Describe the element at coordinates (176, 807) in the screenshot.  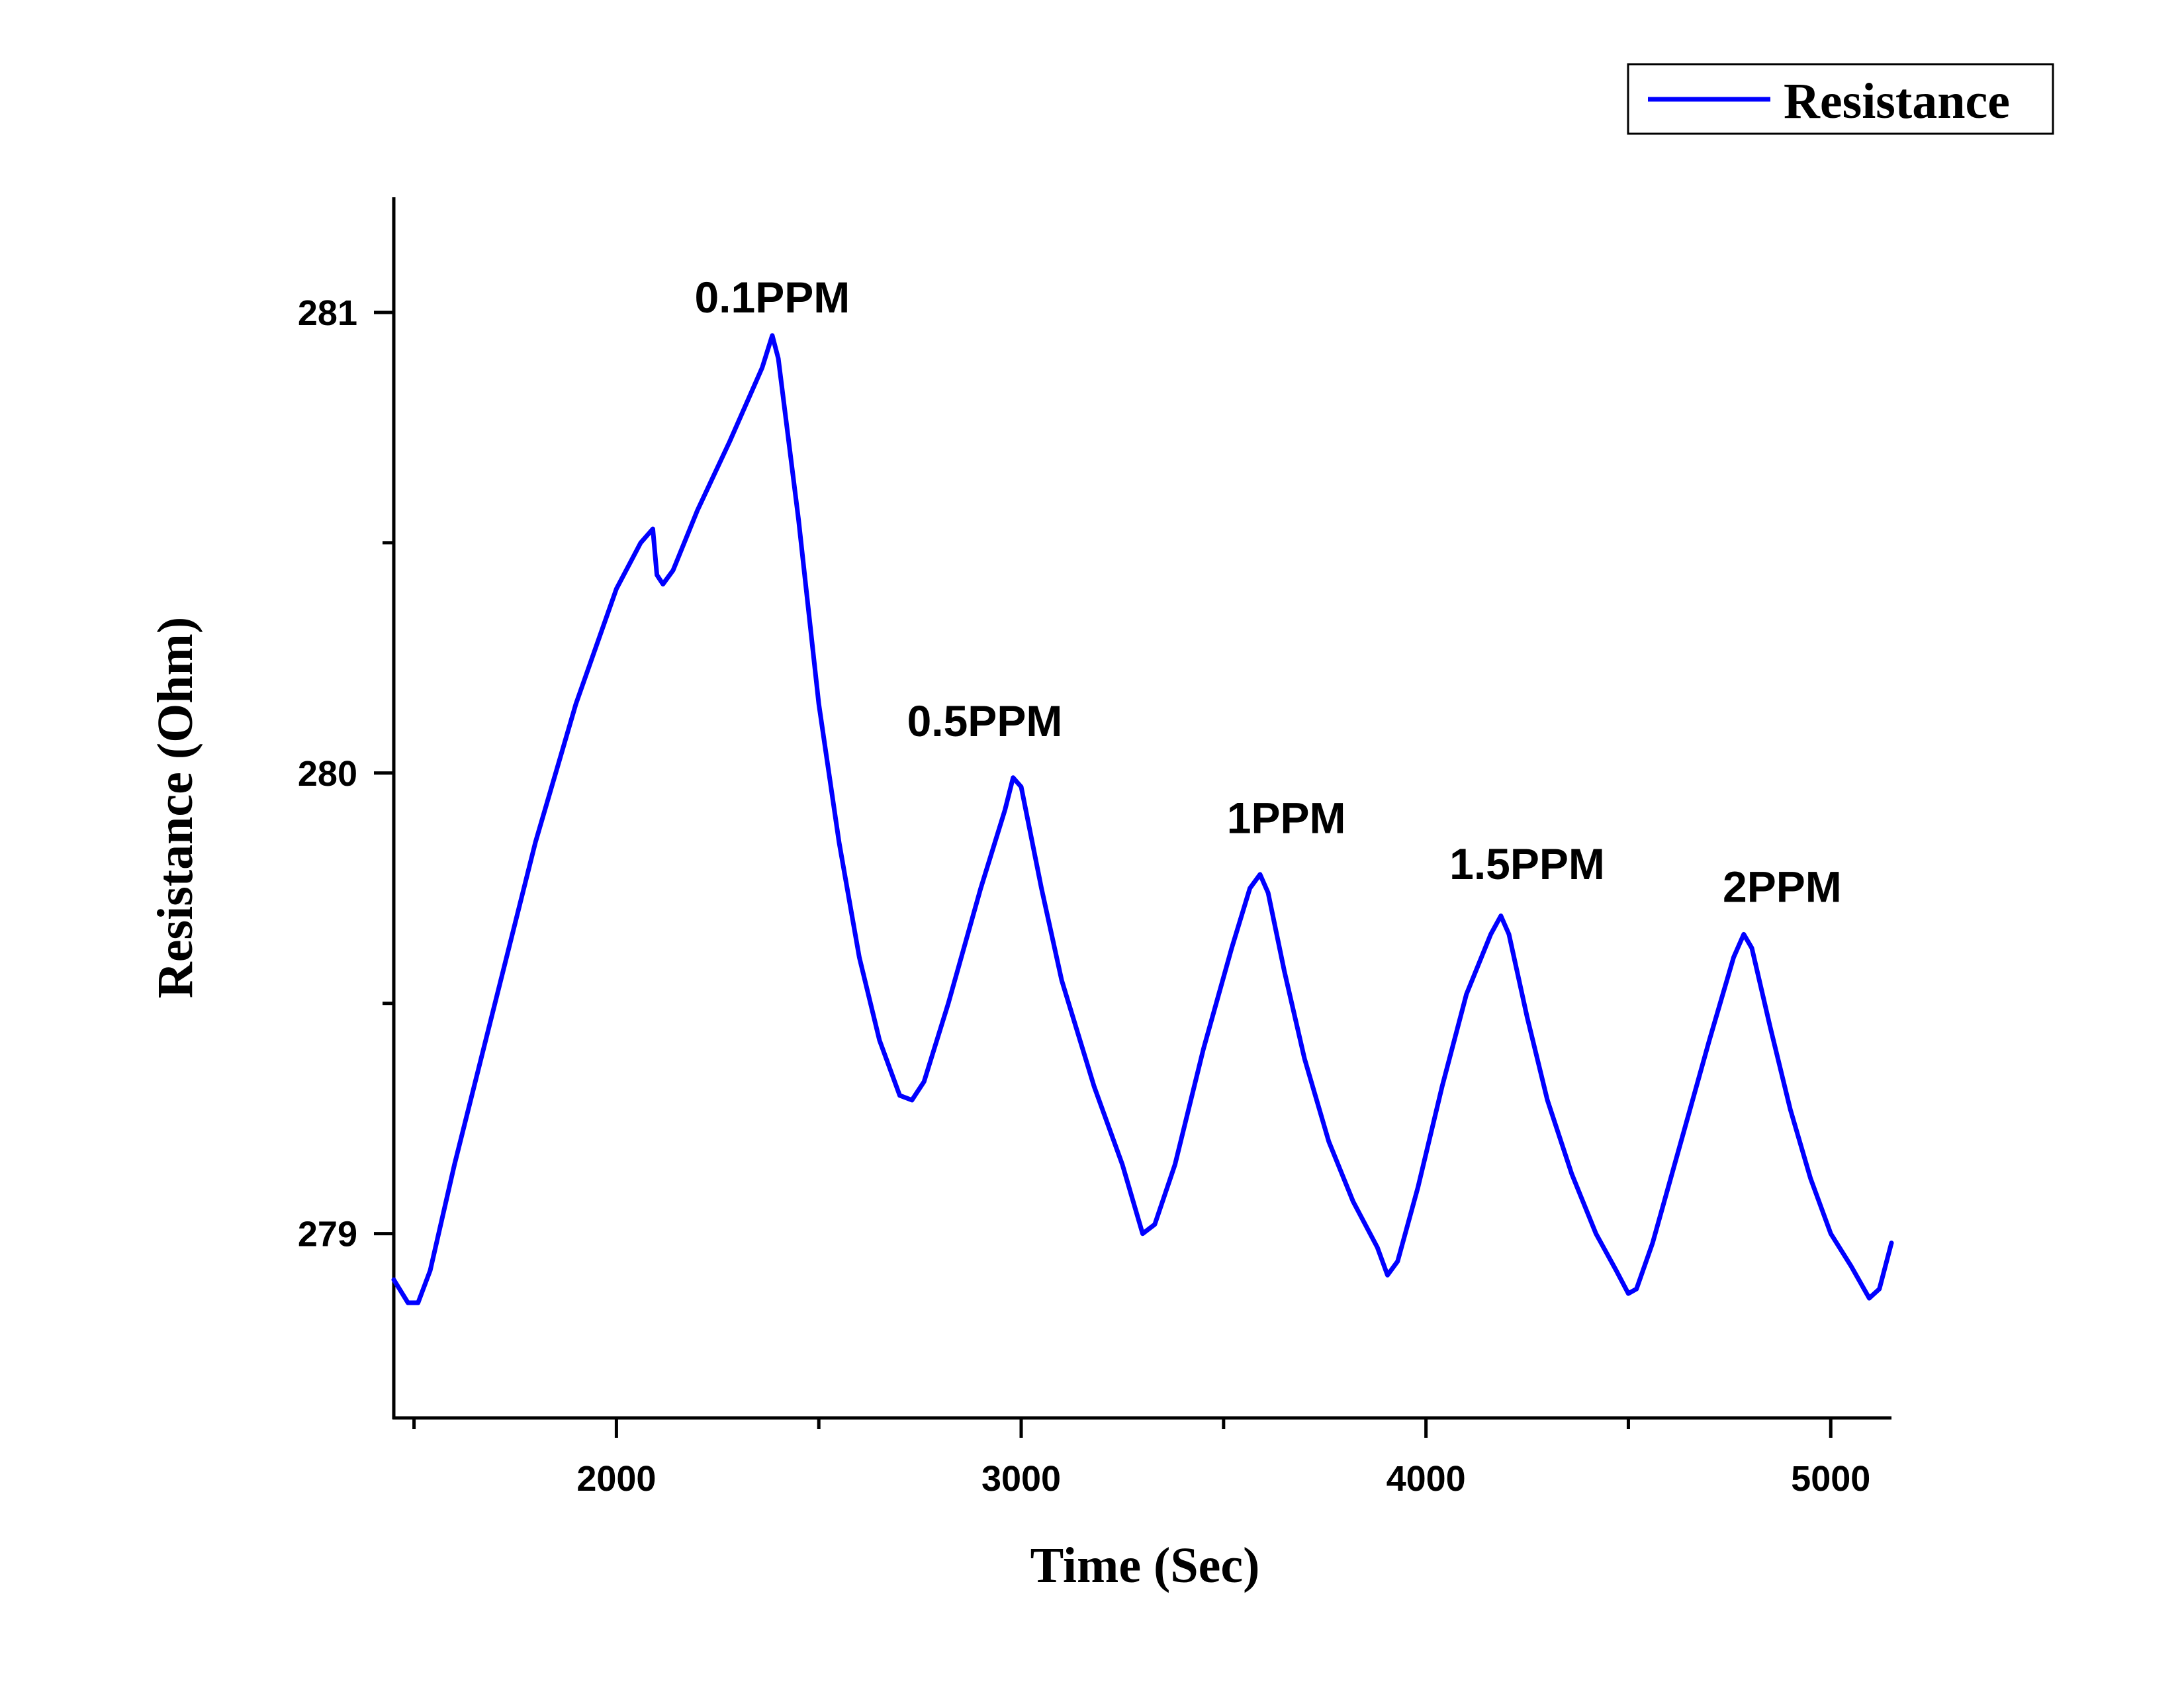
I see `y-axis-title: Resistance (Ohm)` at that location.